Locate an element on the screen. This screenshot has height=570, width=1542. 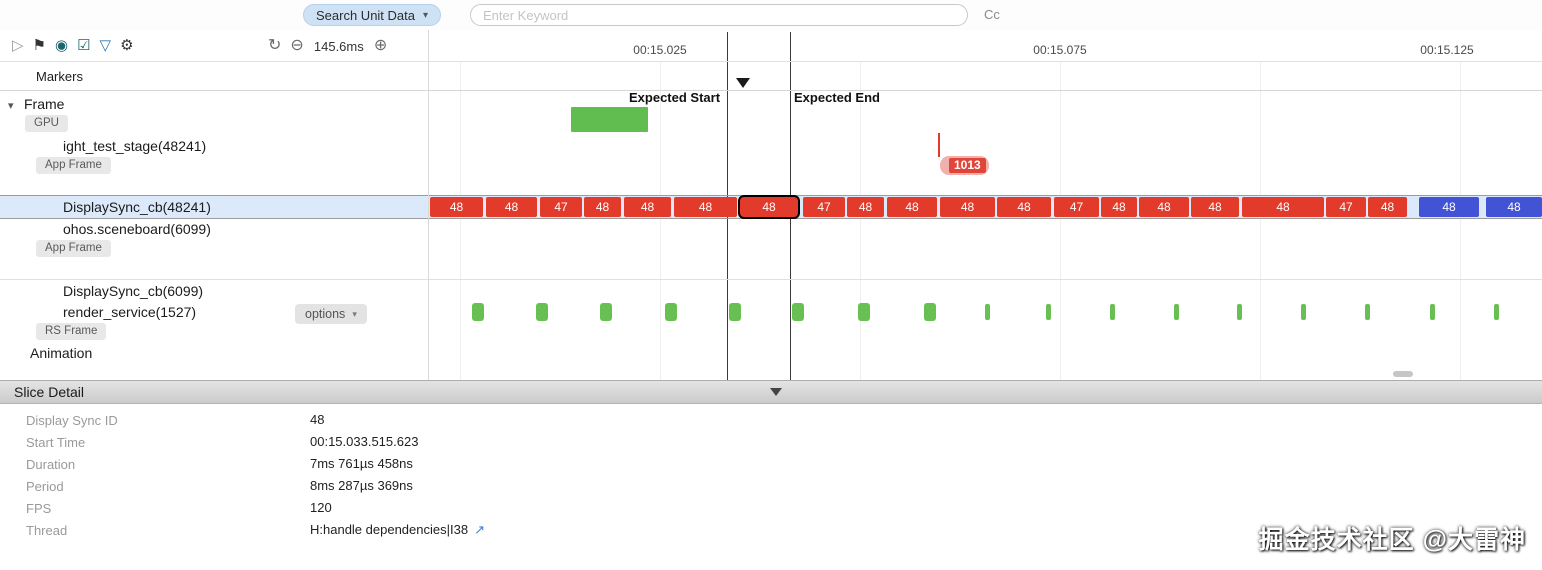
panel-resizer is located at coordinates (428, 205).